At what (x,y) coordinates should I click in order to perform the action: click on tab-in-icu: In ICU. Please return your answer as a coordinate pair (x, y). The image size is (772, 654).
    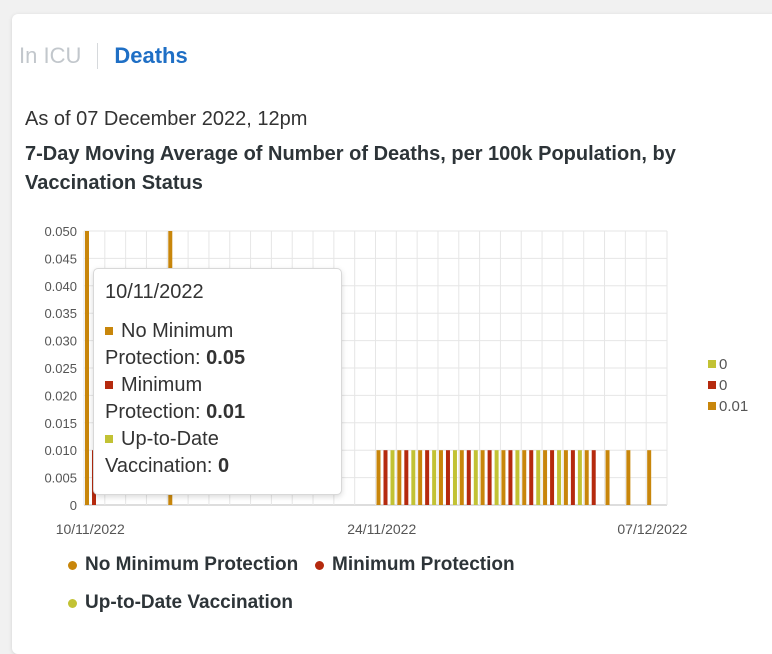
    Looking at the image, I should click on (50, 55).